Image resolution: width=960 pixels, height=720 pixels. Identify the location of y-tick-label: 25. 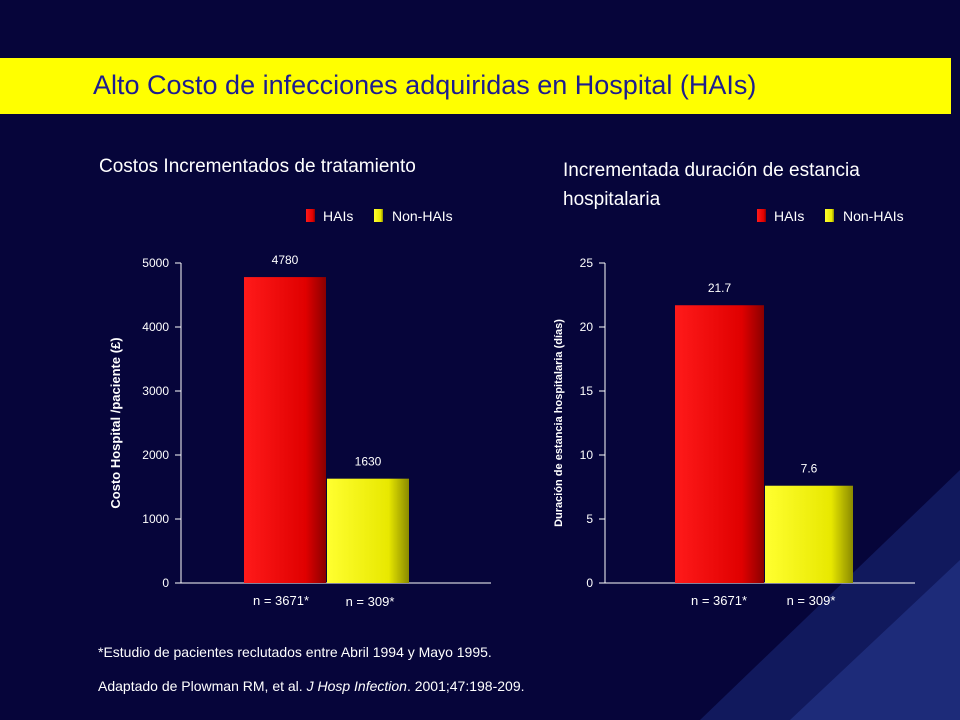
(587, 263).